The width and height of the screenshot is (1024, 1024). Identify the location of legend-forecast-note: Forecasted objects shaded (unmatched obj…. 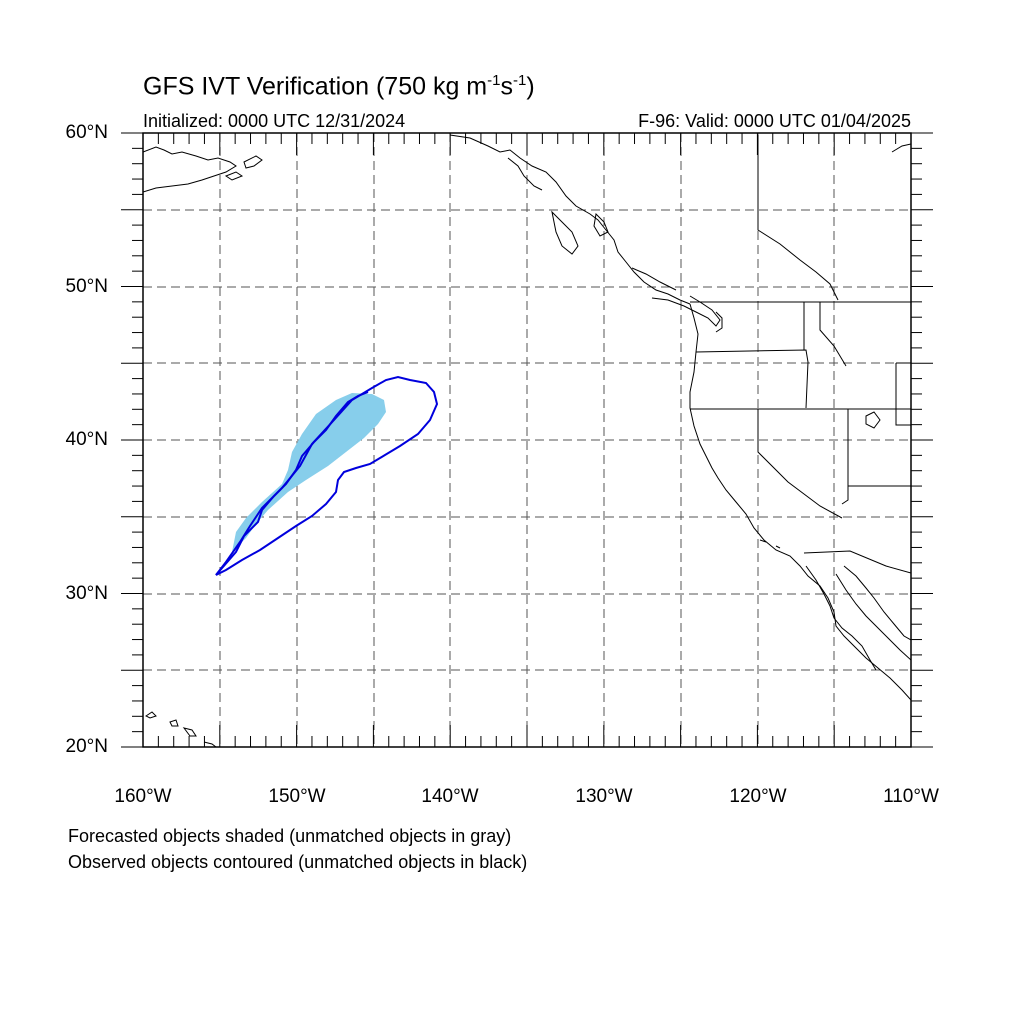
(290, 836).